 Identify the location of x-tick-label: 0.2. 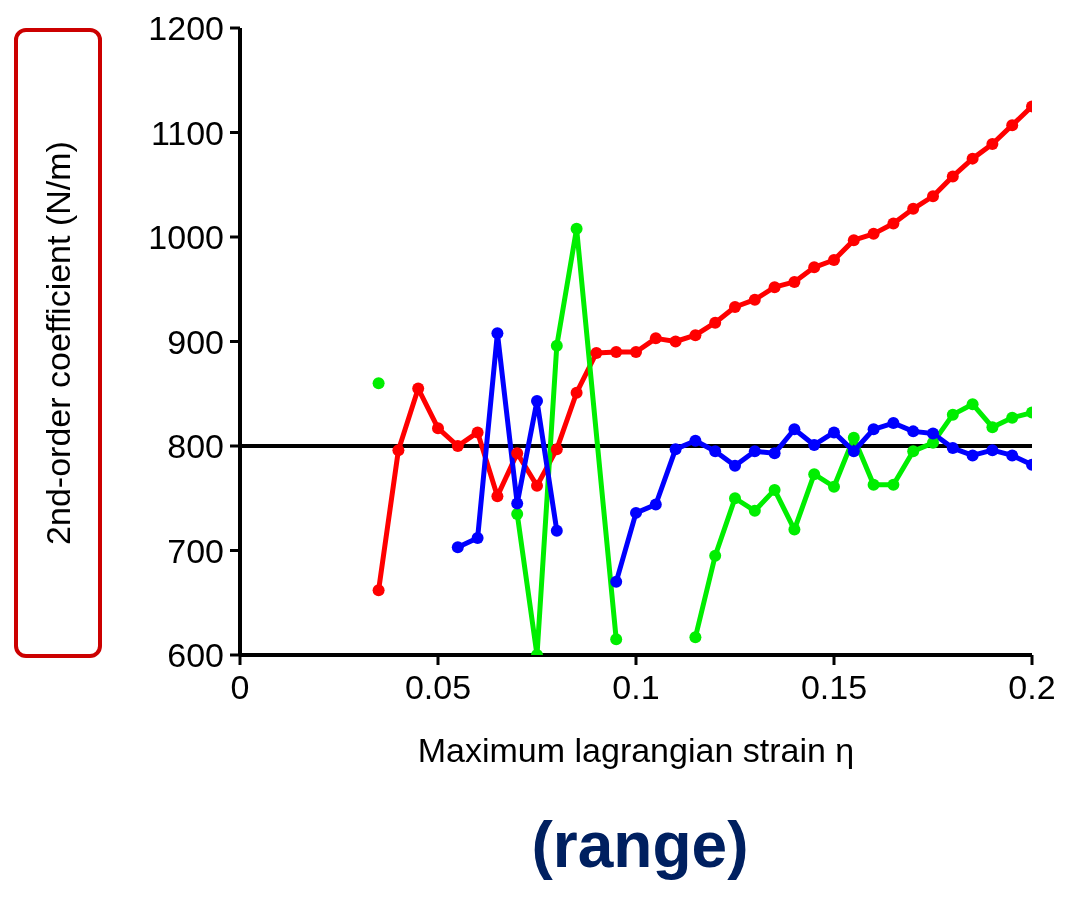
(1032, 687).